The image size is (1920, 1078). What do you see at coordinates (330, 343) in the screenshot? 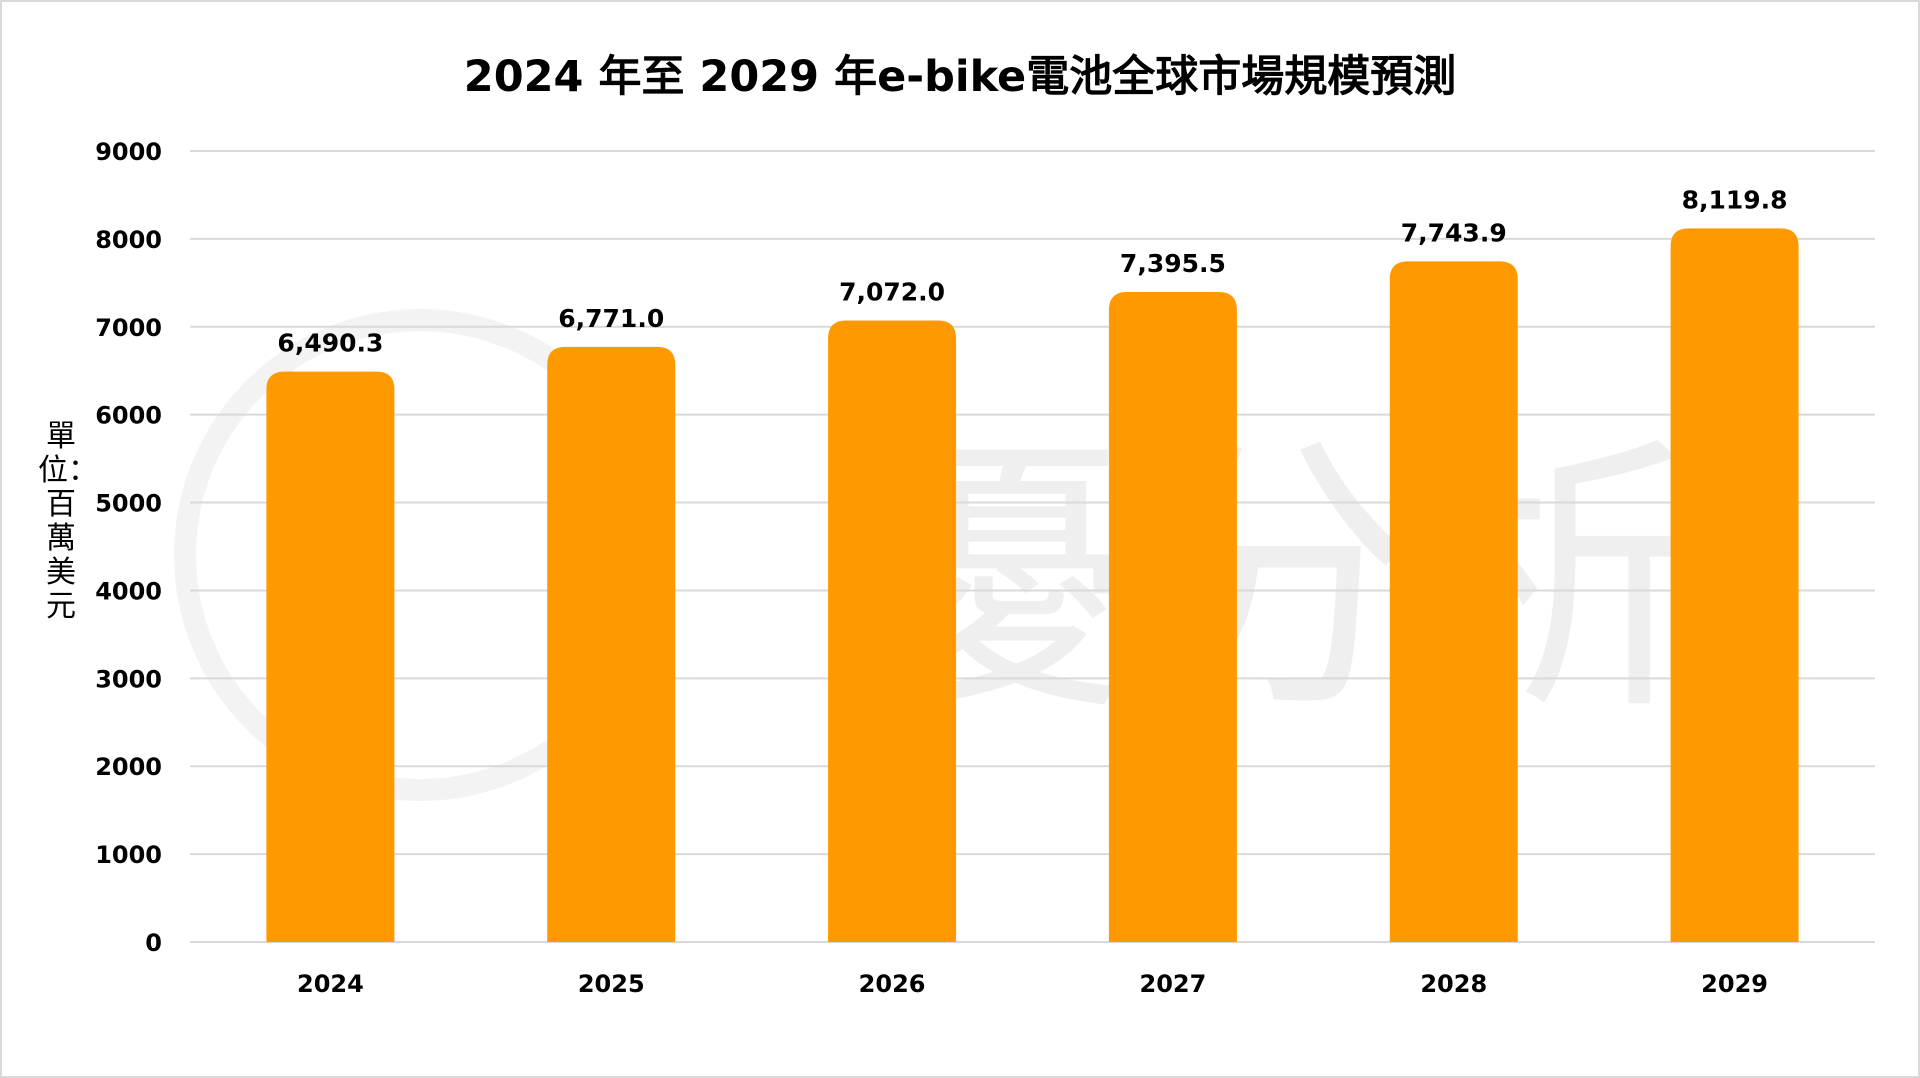
I see `data-label: 6,490.3` at bounding box center [330, 343].